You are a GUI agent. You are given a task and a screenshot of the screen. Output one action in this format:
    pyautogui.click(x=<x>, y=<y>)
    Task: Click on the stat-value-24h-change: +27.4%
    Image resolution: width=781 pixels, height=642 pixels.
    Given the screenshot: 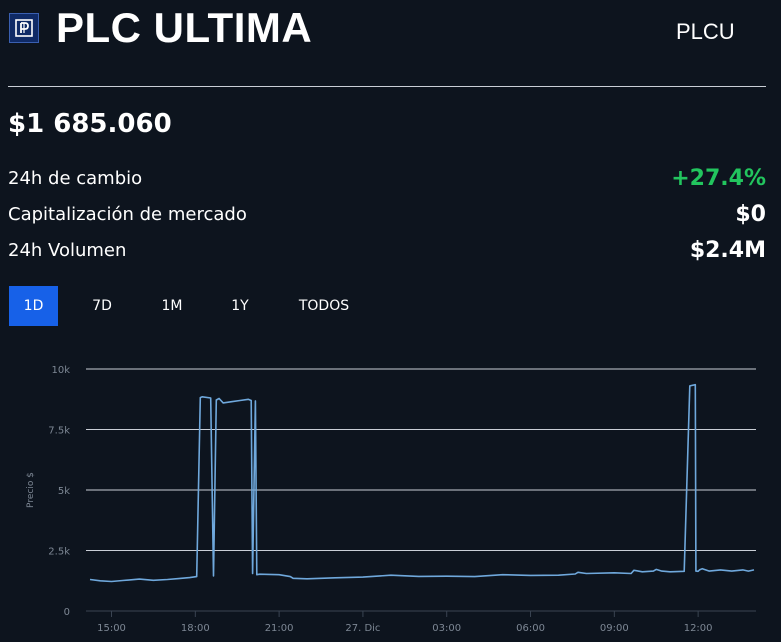 What is the action you would take?
    pyautogui.click(x=718, y=178)
    